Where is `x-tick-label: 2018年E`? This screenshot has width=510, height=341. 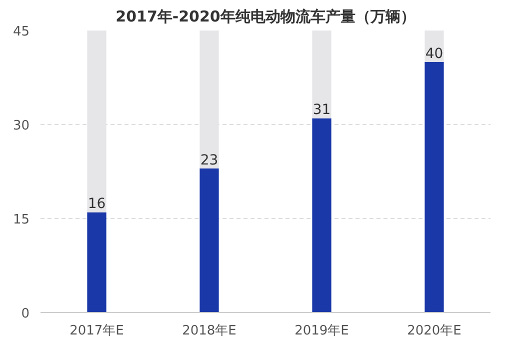 x-tick-label: 2018年E is located at coordinates (209, 331).